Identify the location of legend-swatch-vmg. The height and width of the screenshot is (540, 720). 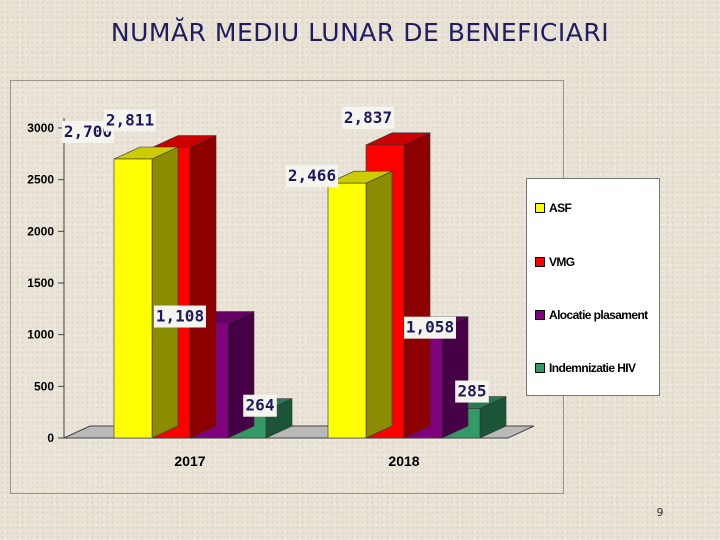
(540, 262).